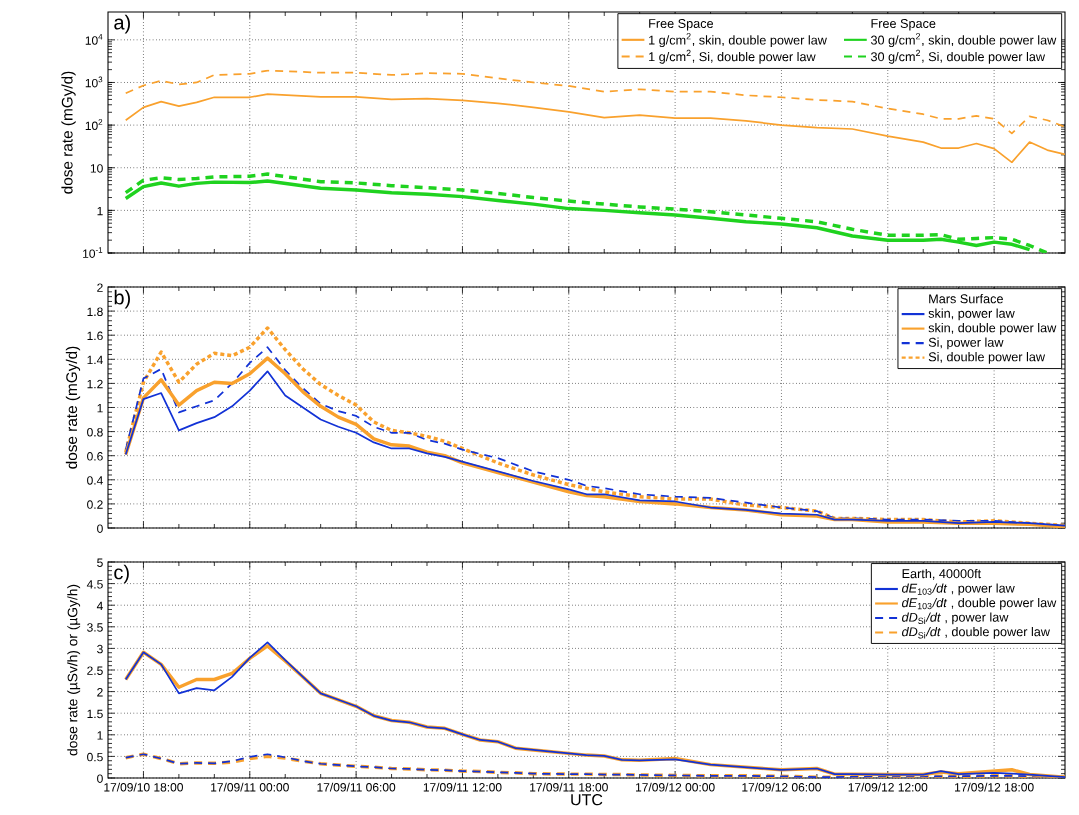 This screenshot has width=1079, height=815. Describe the element at coordinates (143, 787) in the screenshot. I see `x-tick-label: 17/09/10 18:00` at that location.